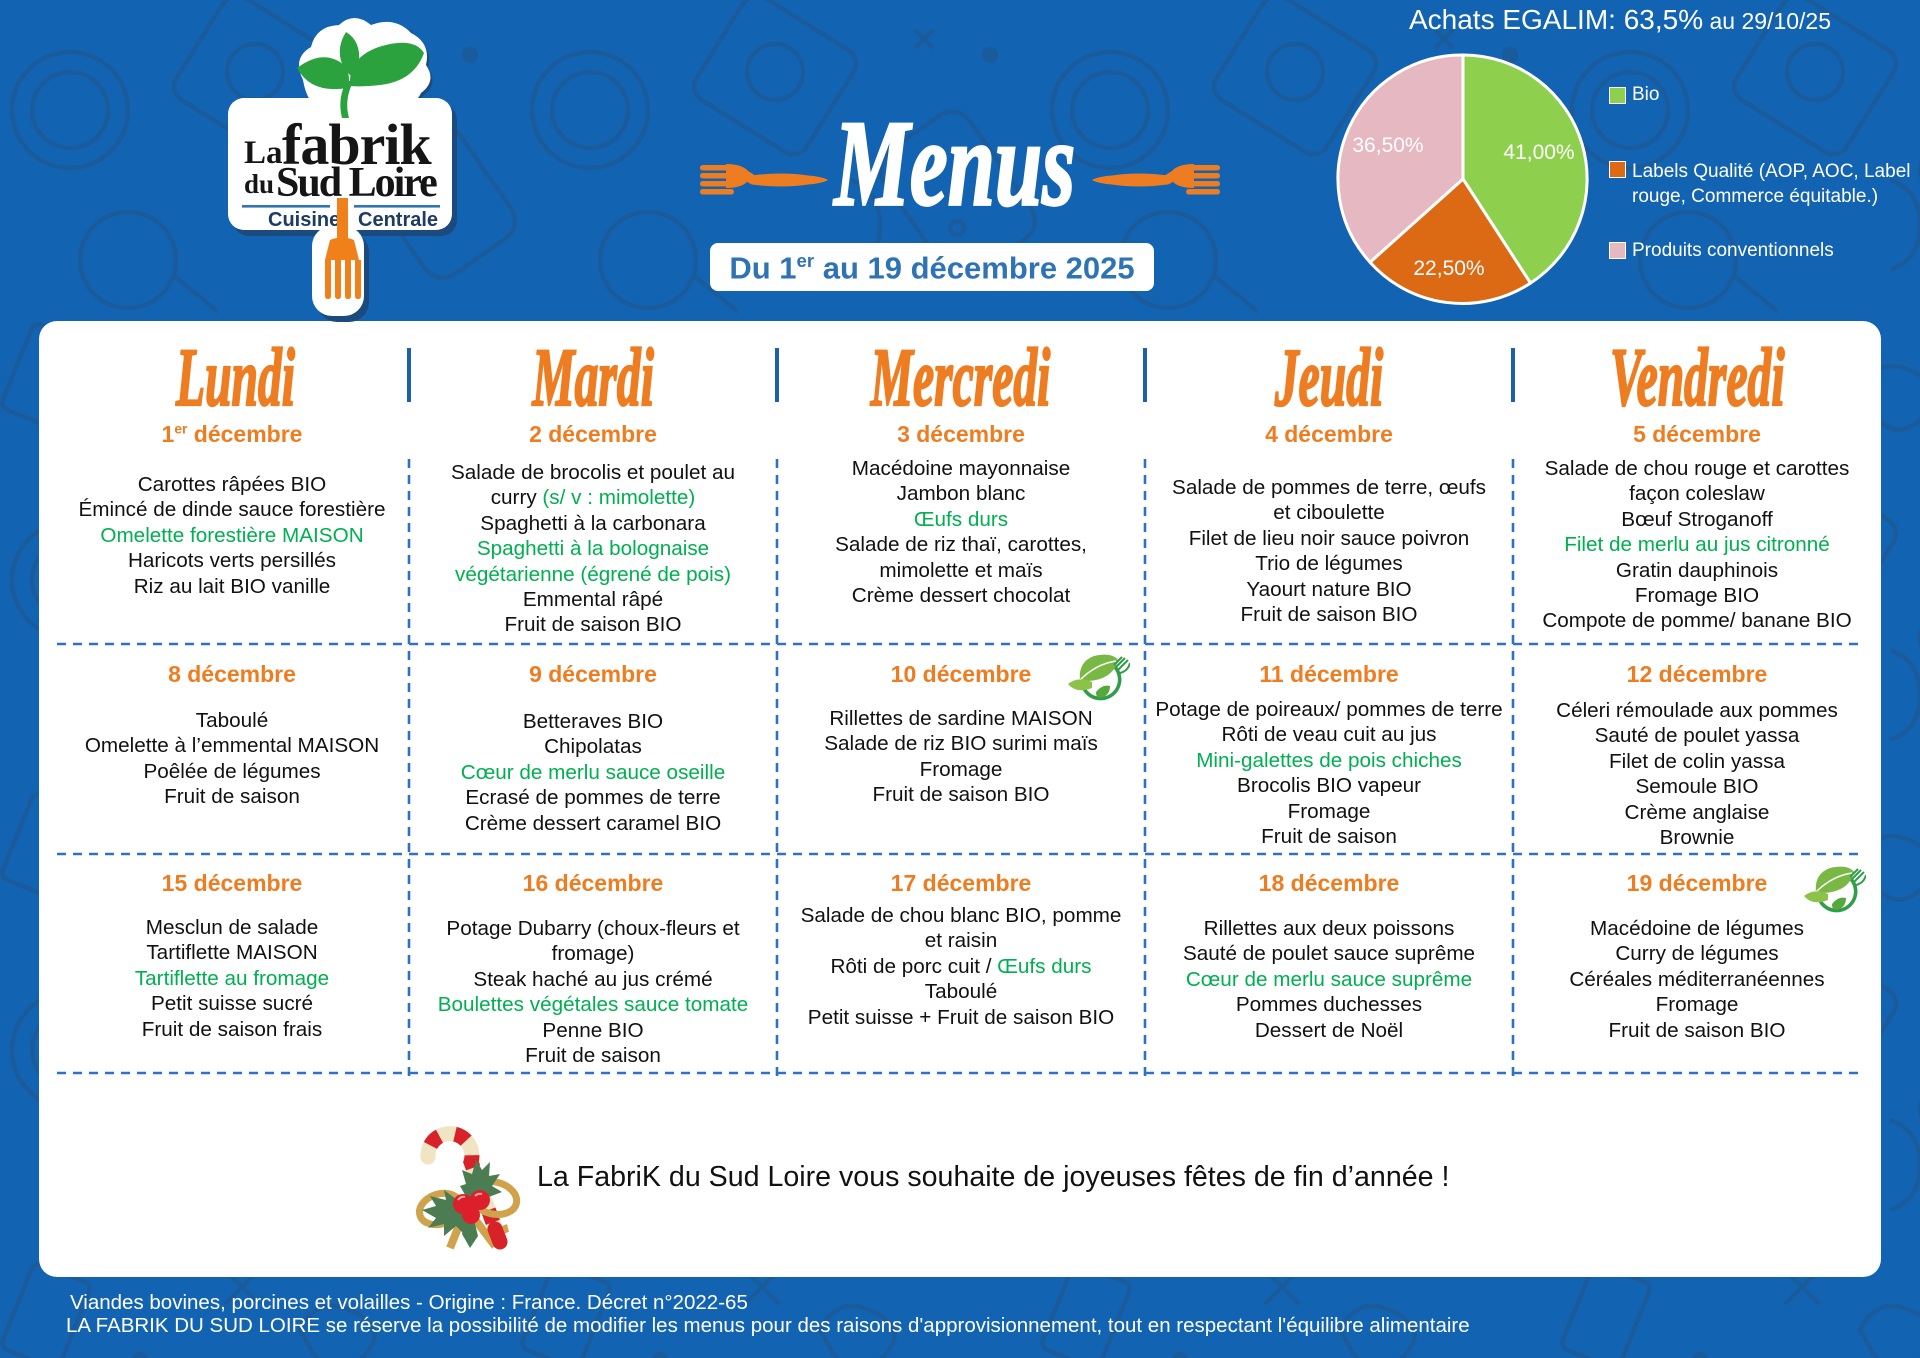 The height and width of the screenshot is (1358, 1920). What do you see at coordinates (1448, 268) in the screenshot?
I see `svg-text: 22,50%` at bounding box center [1448, 268].